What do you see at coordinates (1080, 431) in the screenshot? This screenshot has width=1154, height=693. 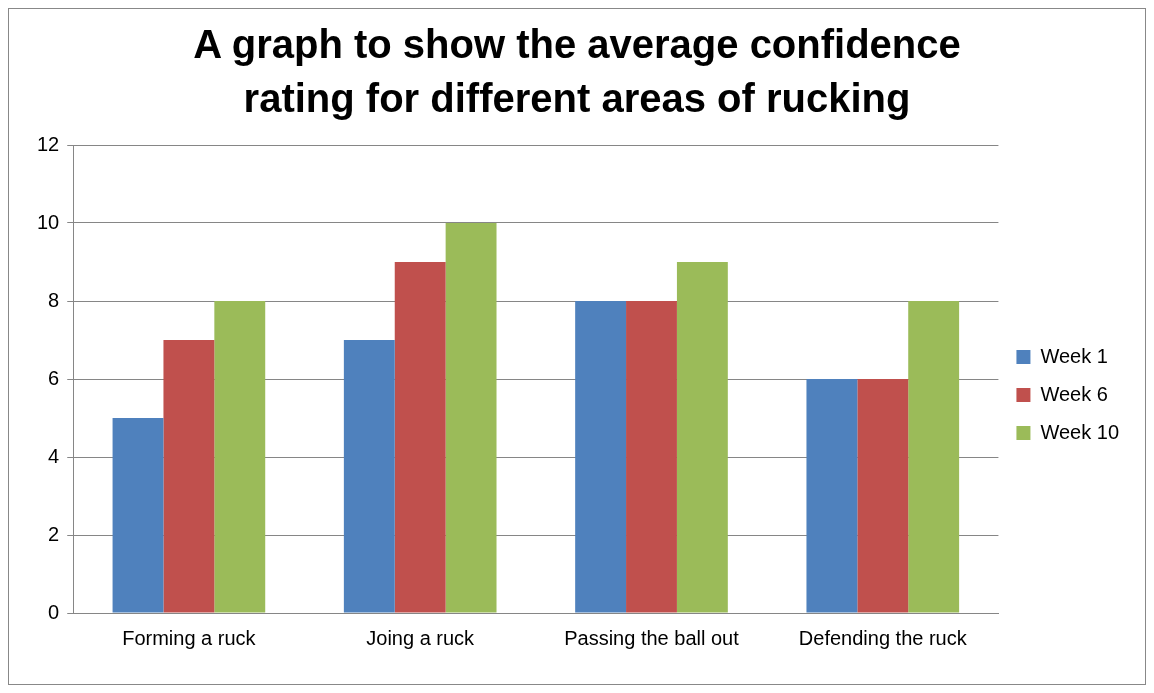 I see `legend-label: Week 10` at bounding box center [1080, 431].